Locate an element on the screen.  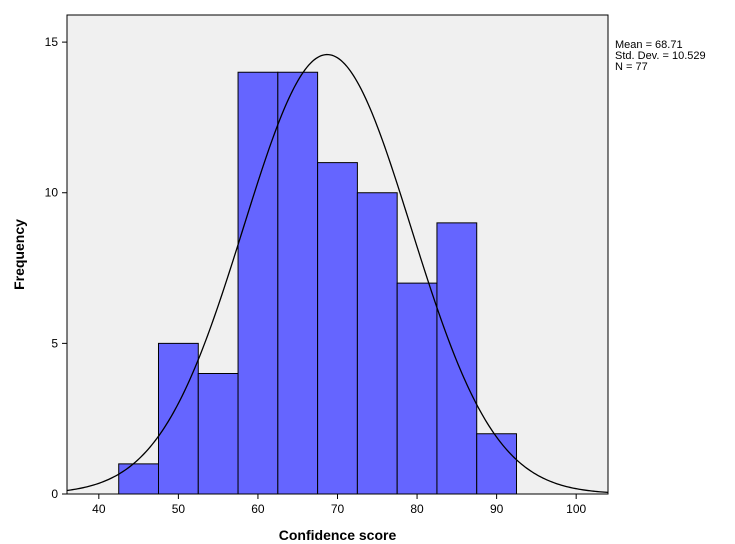
stats-box: Mean = 68.71 Std. Dev. = 10.529 N = 77 is located at coordinates (660, 56).